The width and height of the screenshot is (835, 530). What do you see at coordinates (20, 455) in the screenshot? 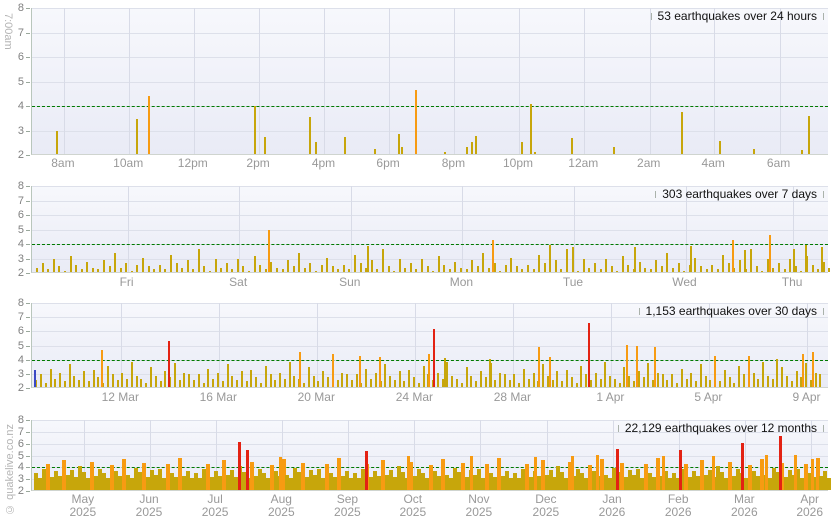
I see `y-axis-label: 5` at bounding box center [20, 455].